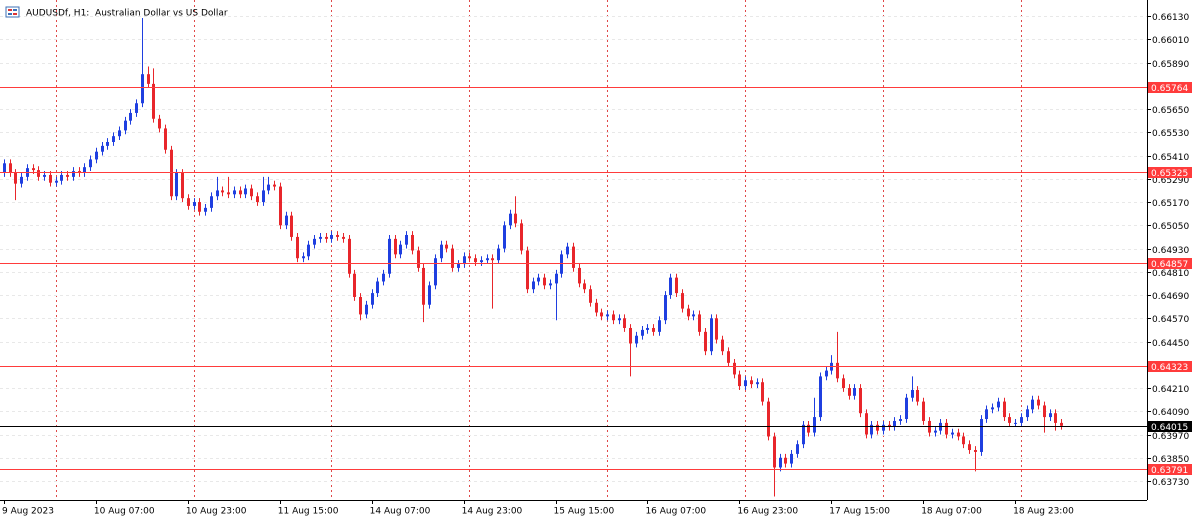 This screenshot has height=521, width=1200. What do you see at coordinates (124, 512) in the screenshot?
I see `x-tick-label: 10 Aug 07:00` at bounding box center [124, 512].